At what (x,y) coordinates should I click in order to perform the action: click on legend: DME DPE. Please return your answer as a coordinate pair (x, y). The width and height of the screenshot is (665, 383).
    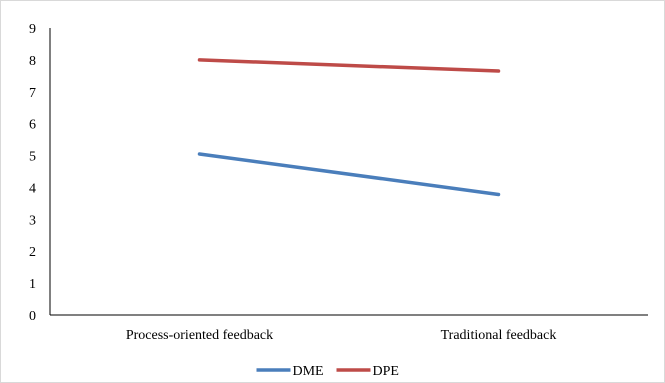
    Looking at the image, I should click on (327, 371).